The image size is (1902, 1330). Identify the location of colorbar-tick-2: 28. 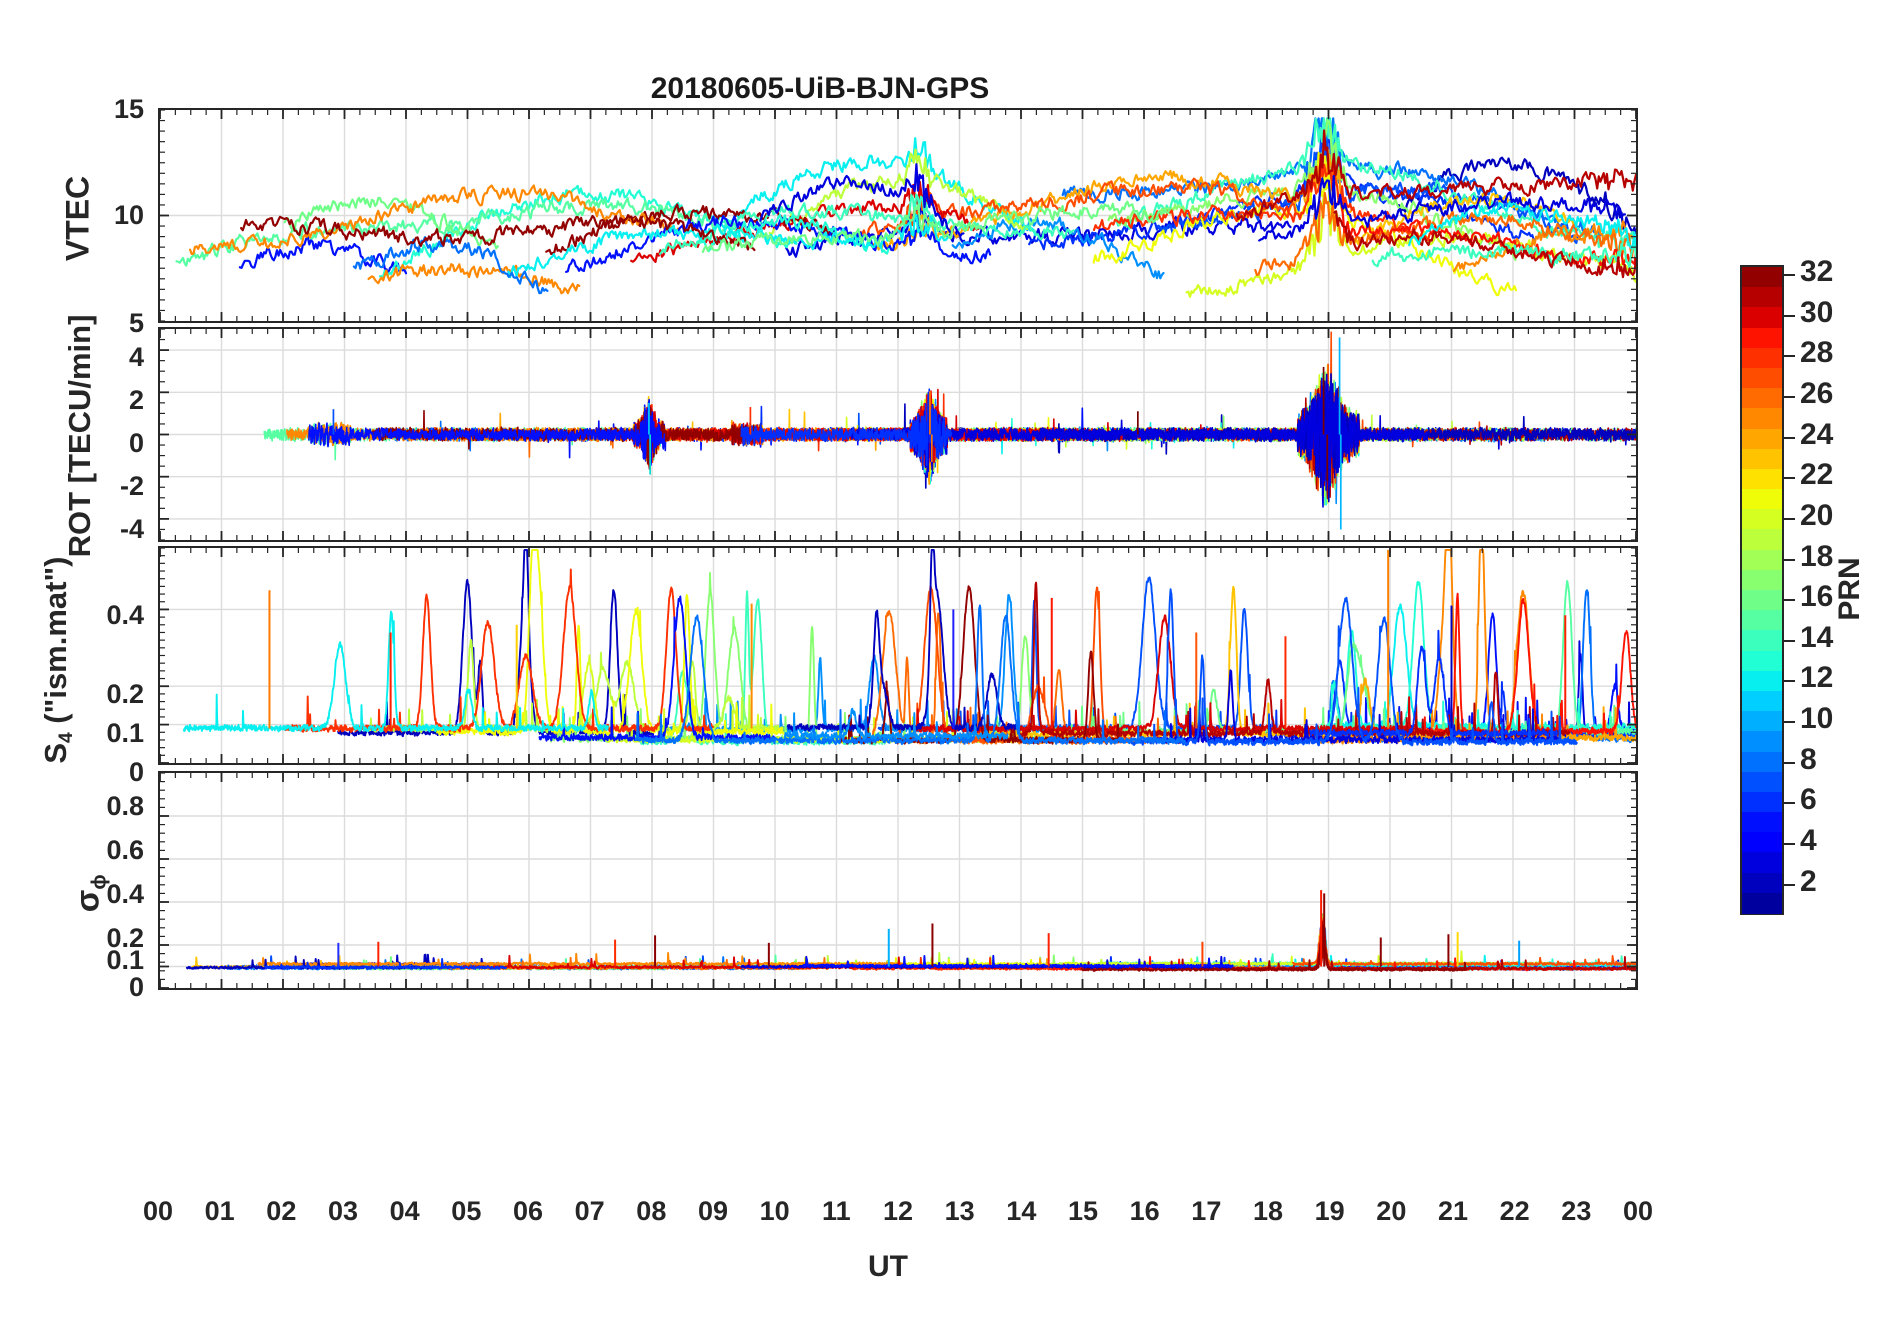
(1817, 353).